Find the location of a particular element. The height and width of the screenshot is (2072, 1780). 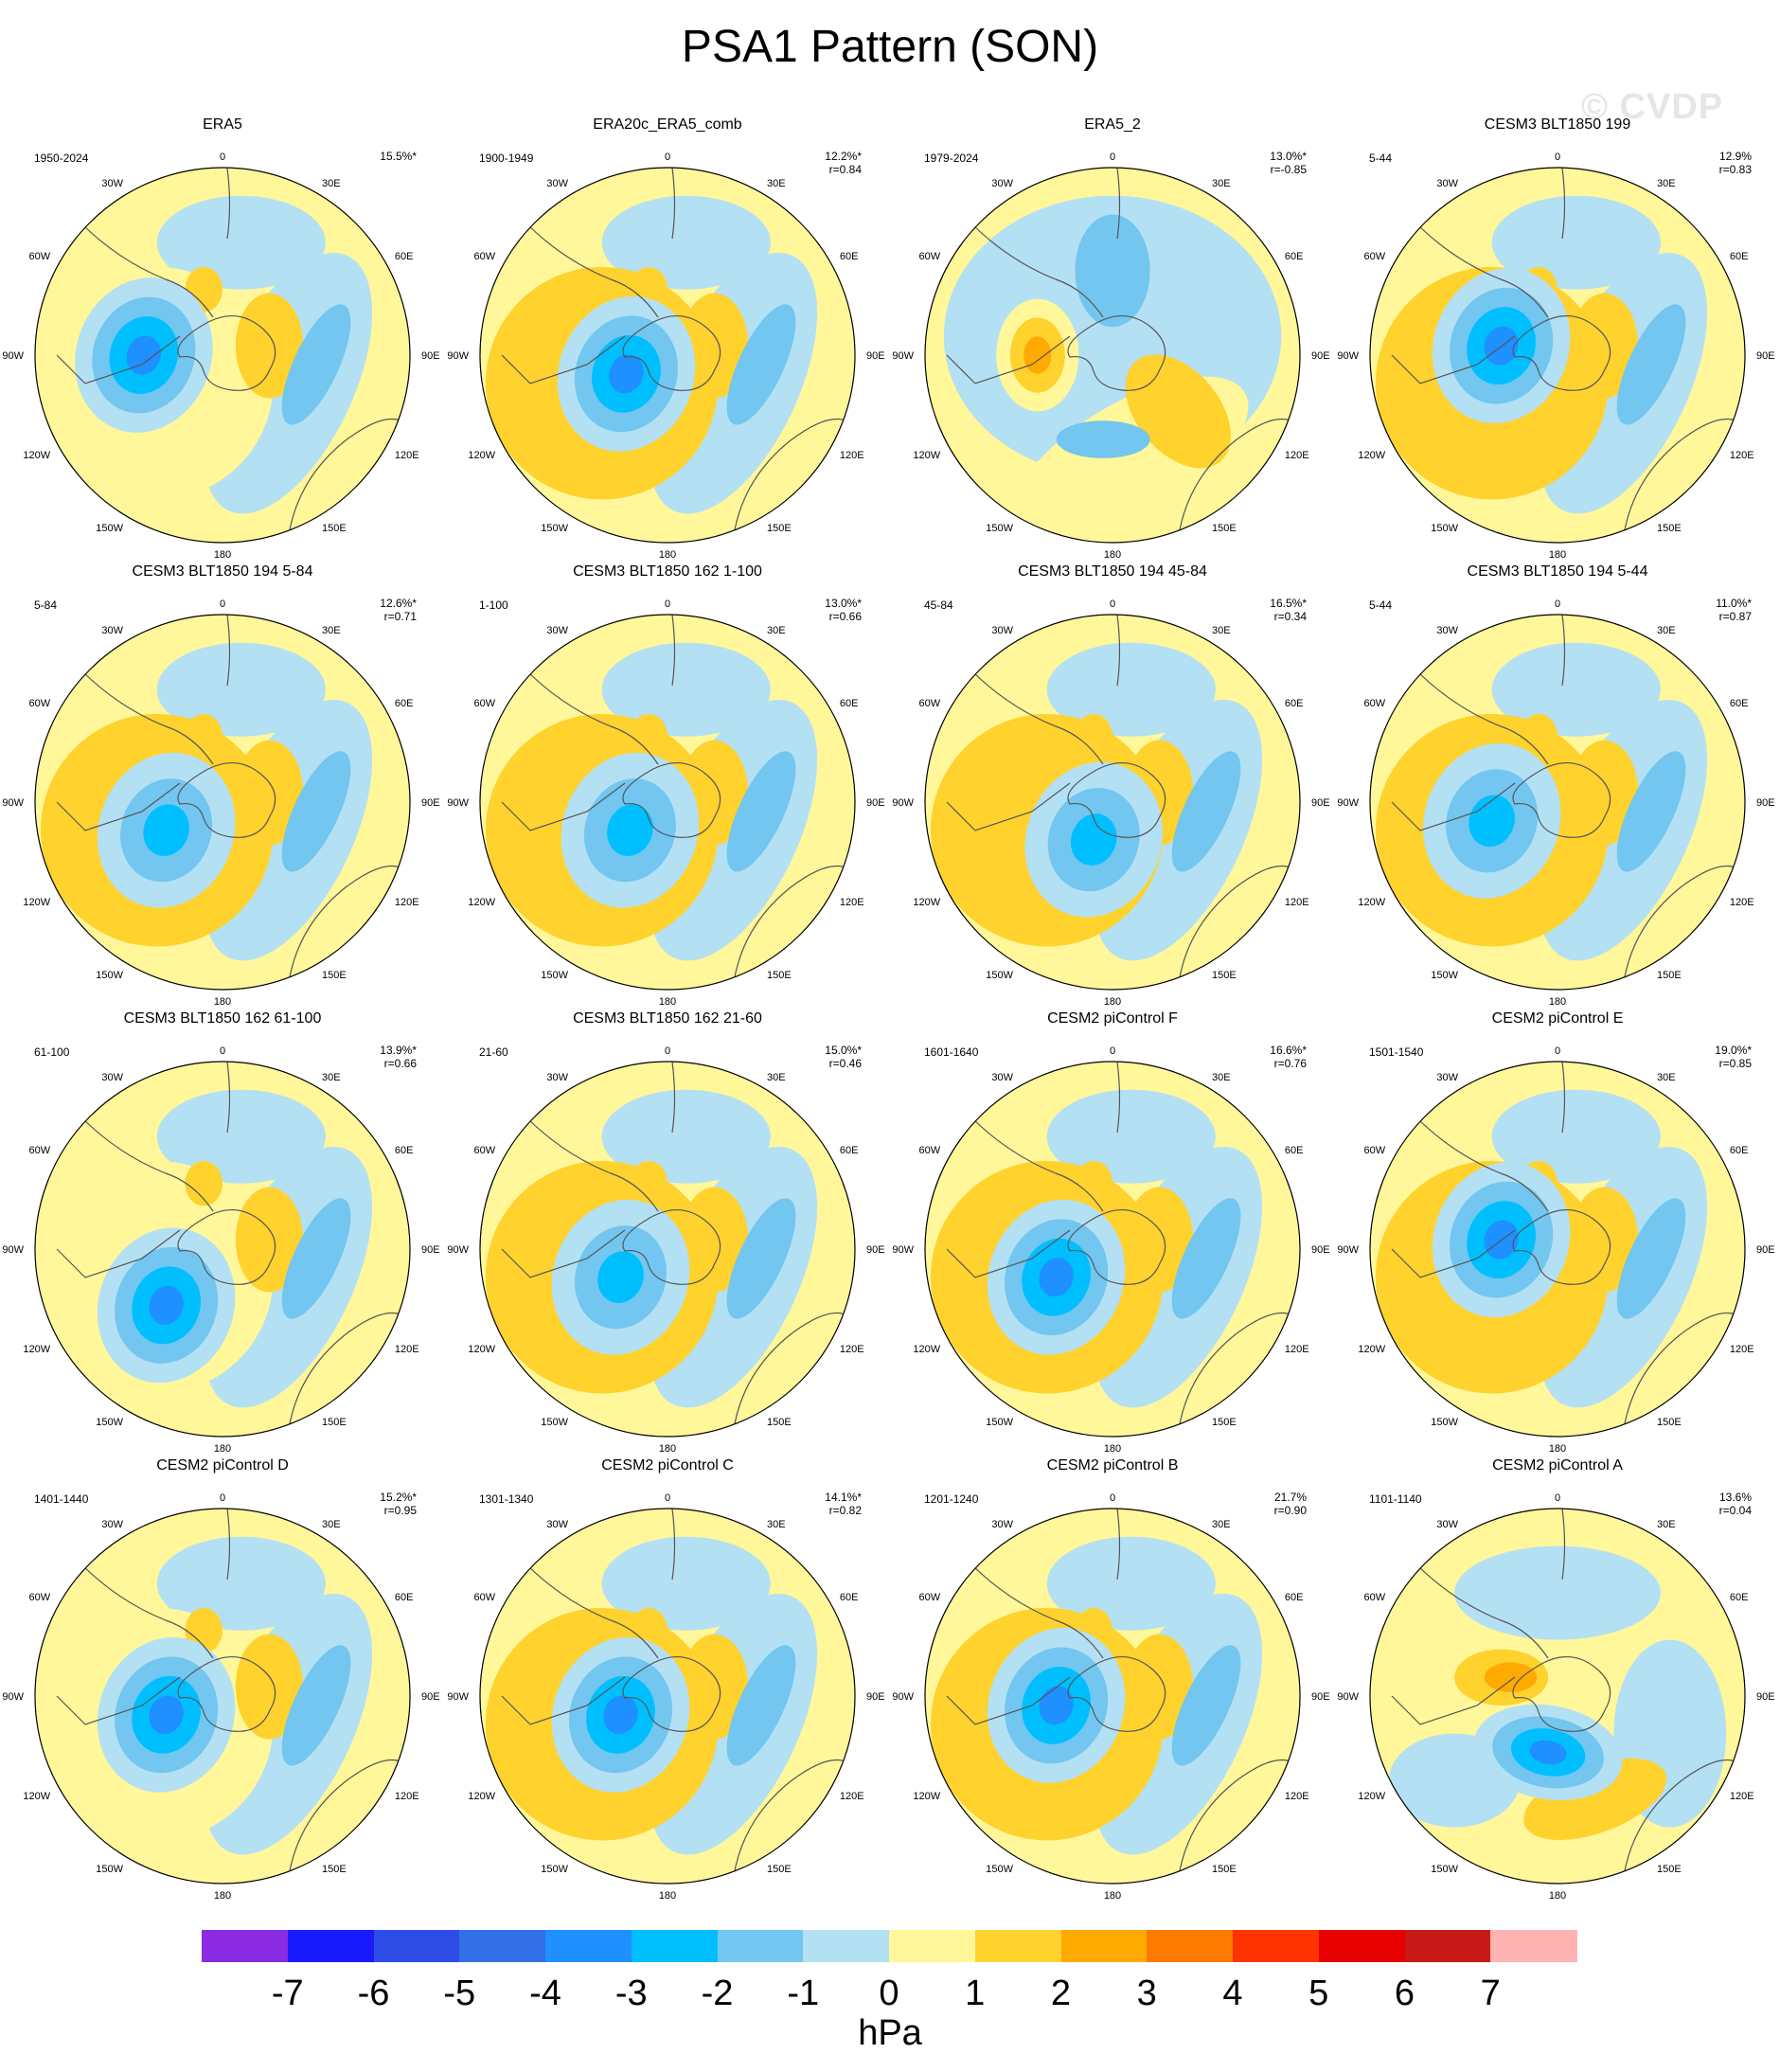

colorbar-tick-label: 6 is located at coordinates (1404, 1993).